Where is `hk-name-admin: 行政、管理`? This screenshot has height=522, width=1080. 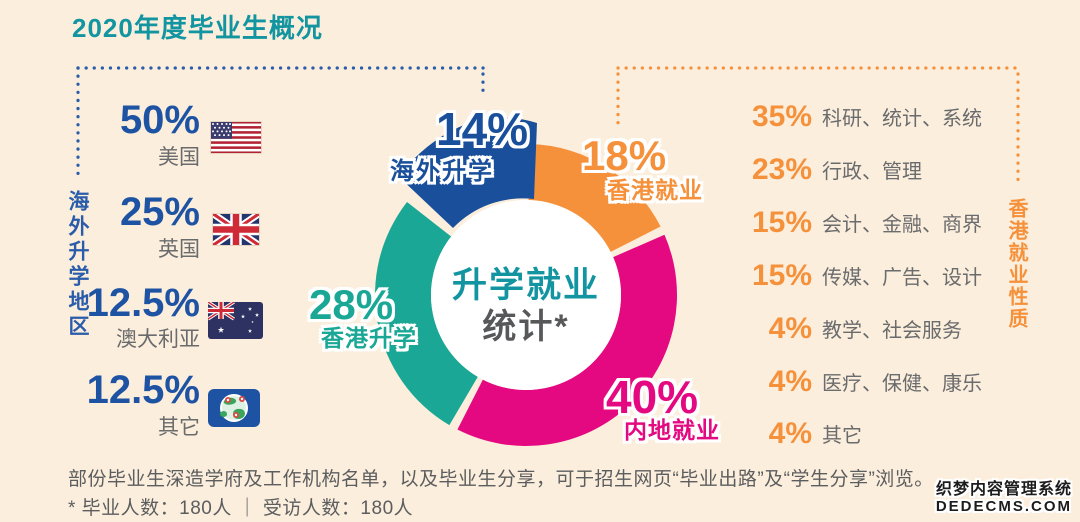
hk-name-admin: 行政、管理 is located at coordinates (872, 172).